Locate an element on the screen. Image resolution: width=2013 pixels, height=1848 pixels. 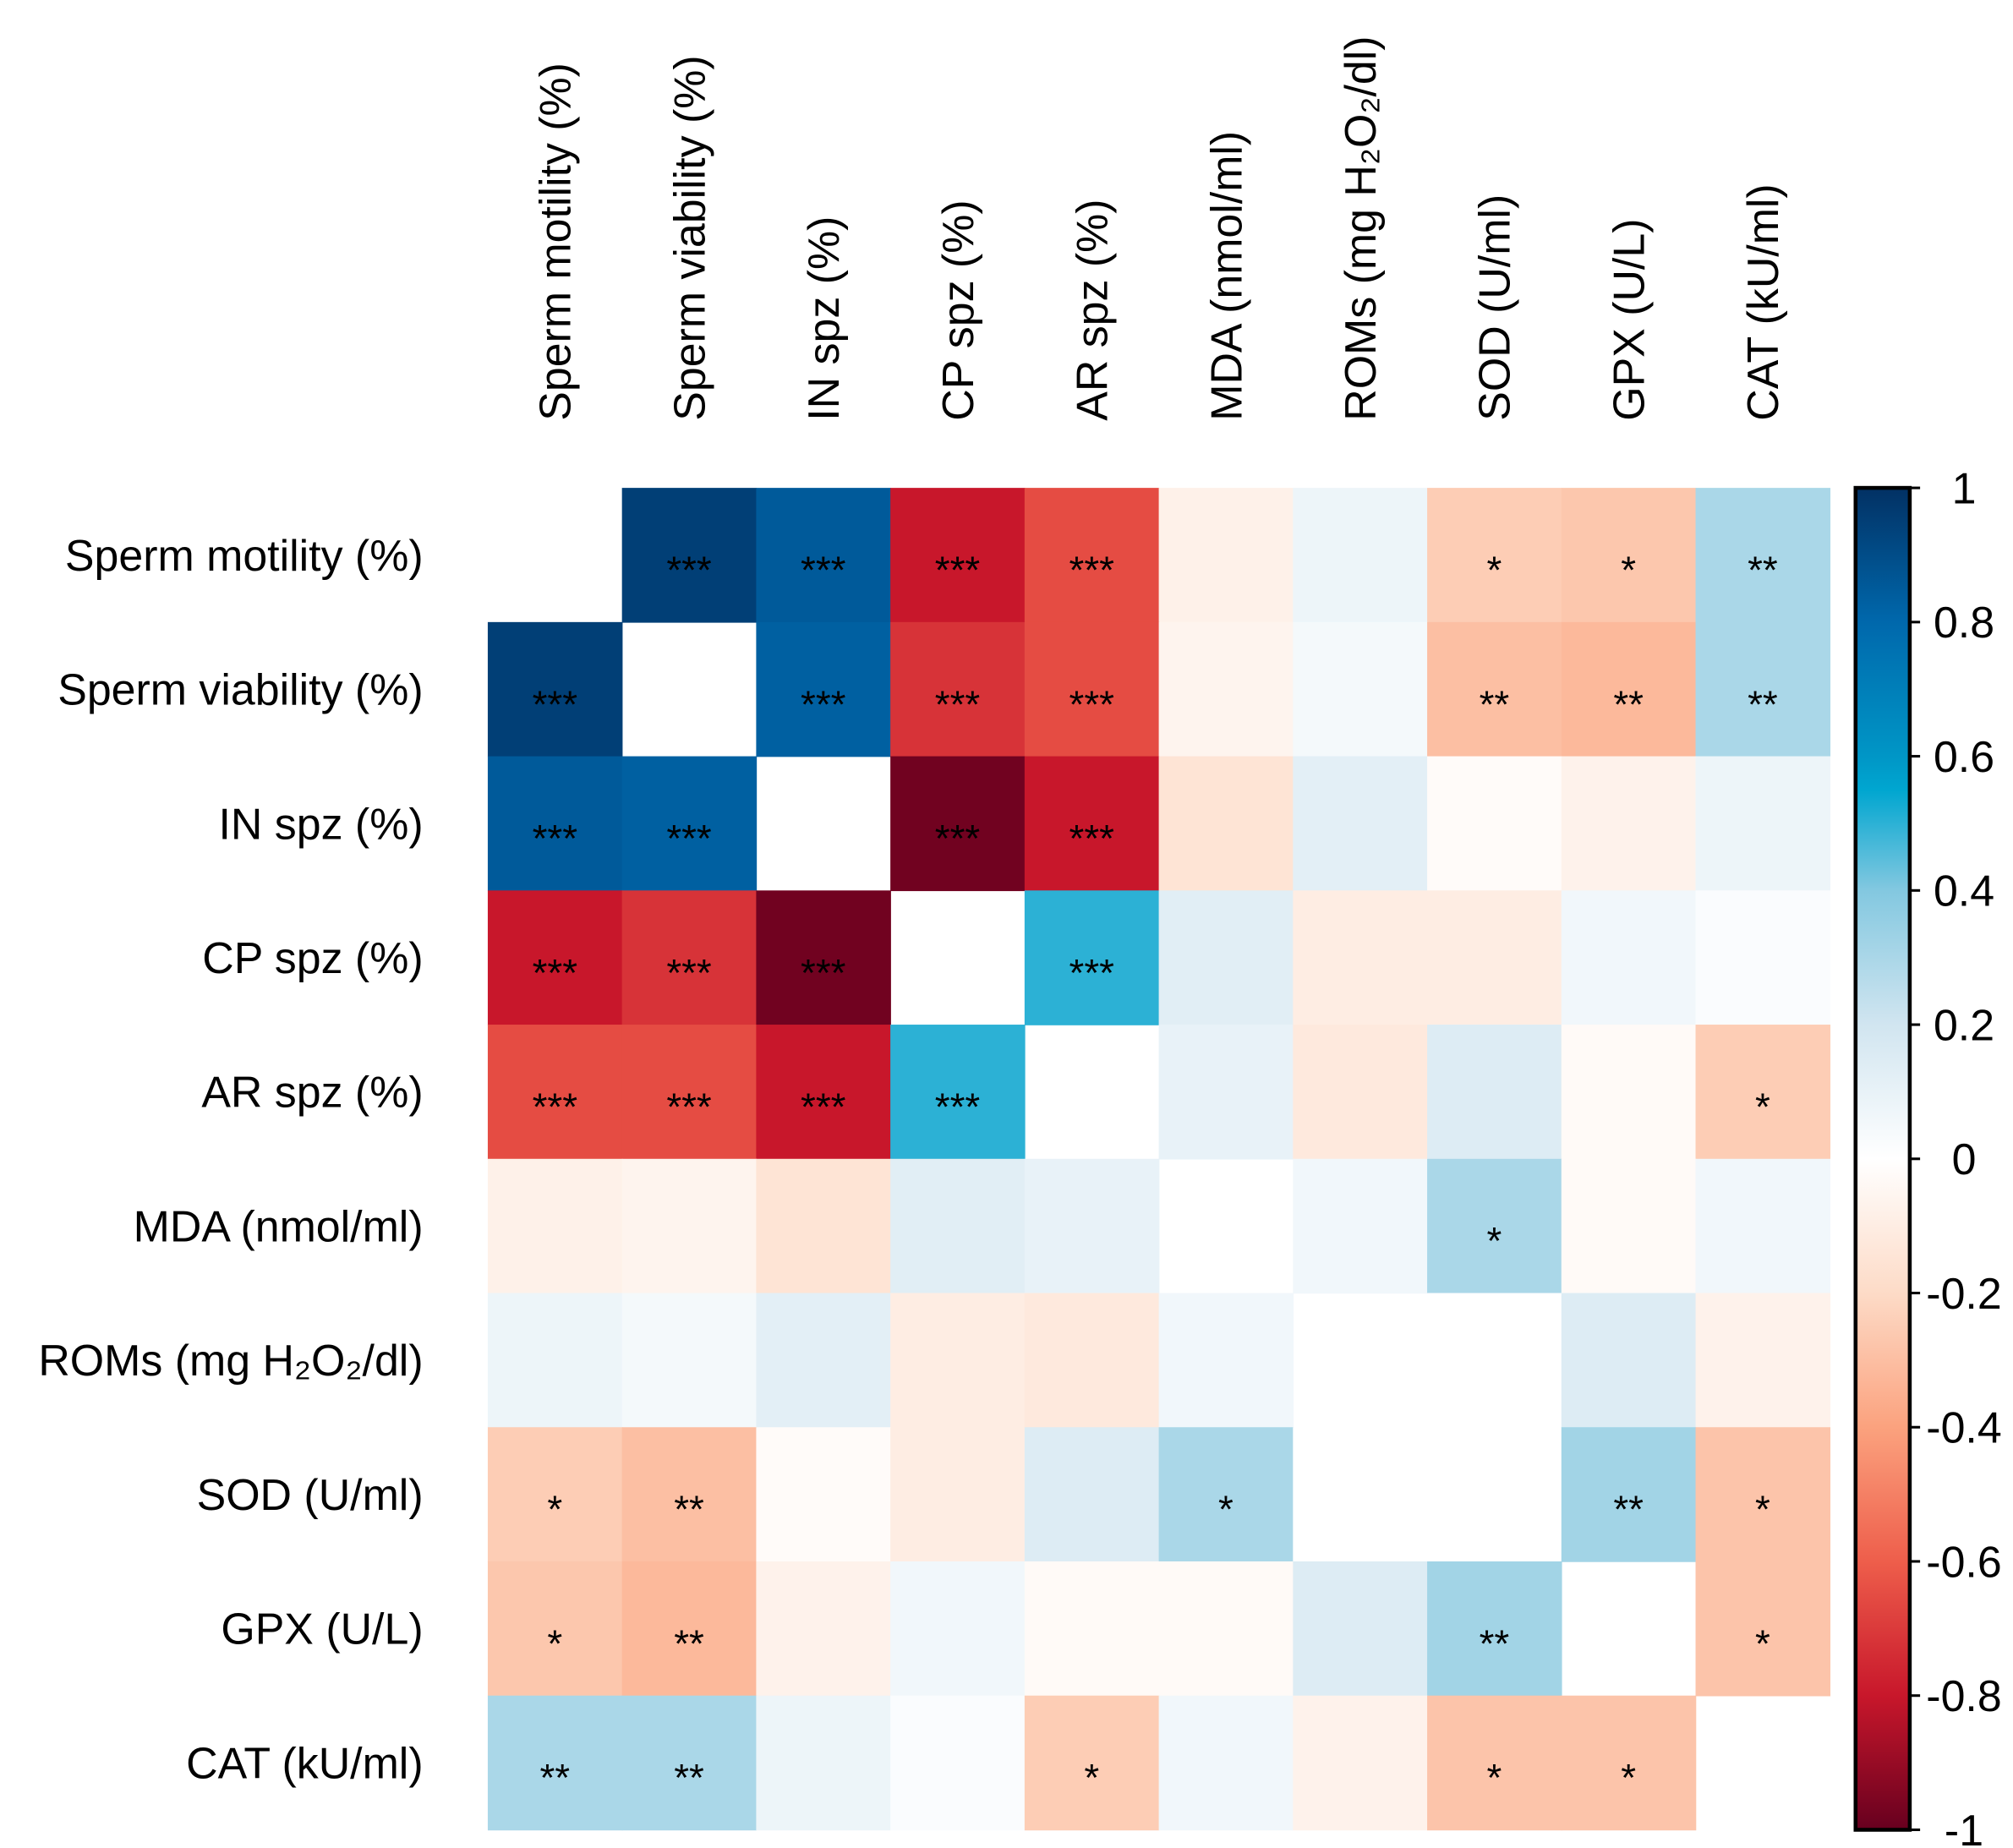
column-label: IN spz (%) is located at coordinates (824, 318).